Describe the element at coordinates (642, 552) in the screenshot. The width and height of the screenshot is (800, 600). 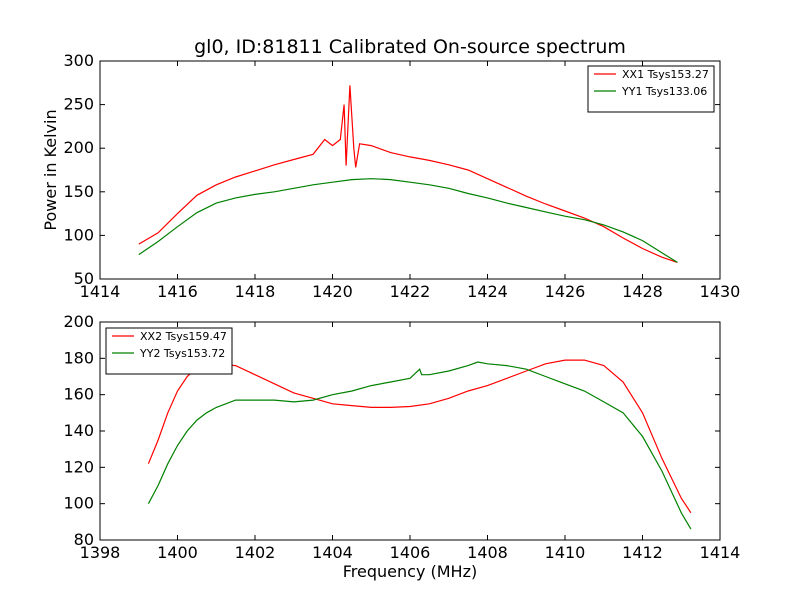
I see `x-tick-label-1-7: 1412` at that location.